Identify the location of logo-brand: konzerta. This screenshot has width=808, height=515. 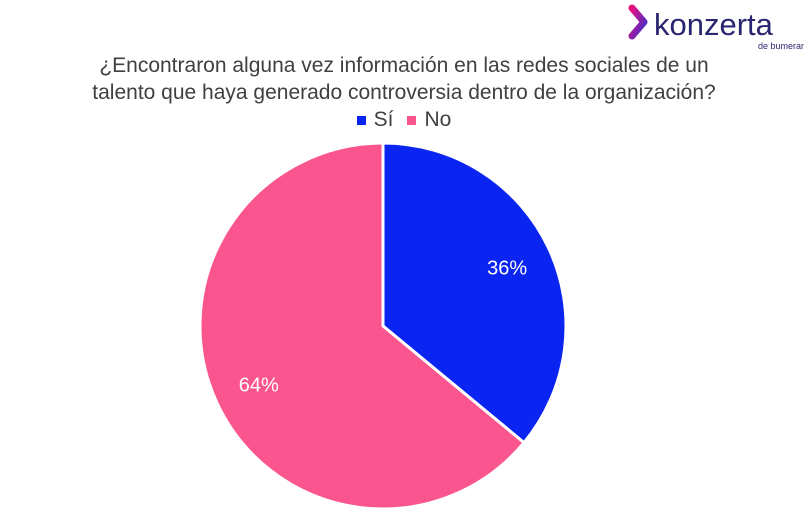
(714, 24).